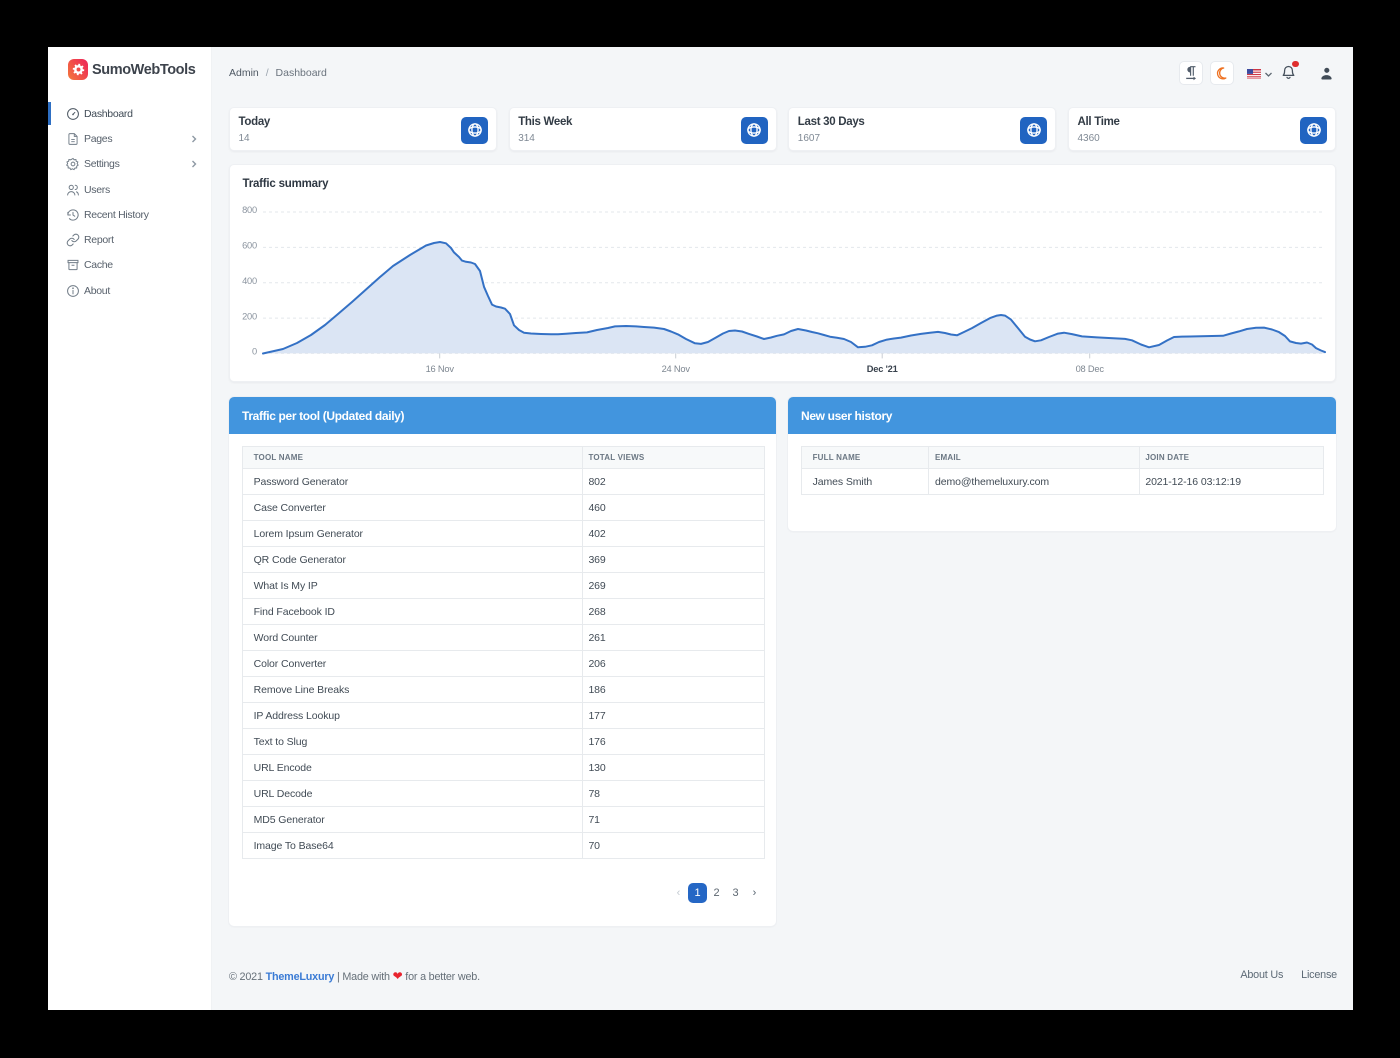 The image size is (1400, 1058). Describe the element at coordinates (249, 316) in the screenshot. I see `svg-text: 200` at that location.